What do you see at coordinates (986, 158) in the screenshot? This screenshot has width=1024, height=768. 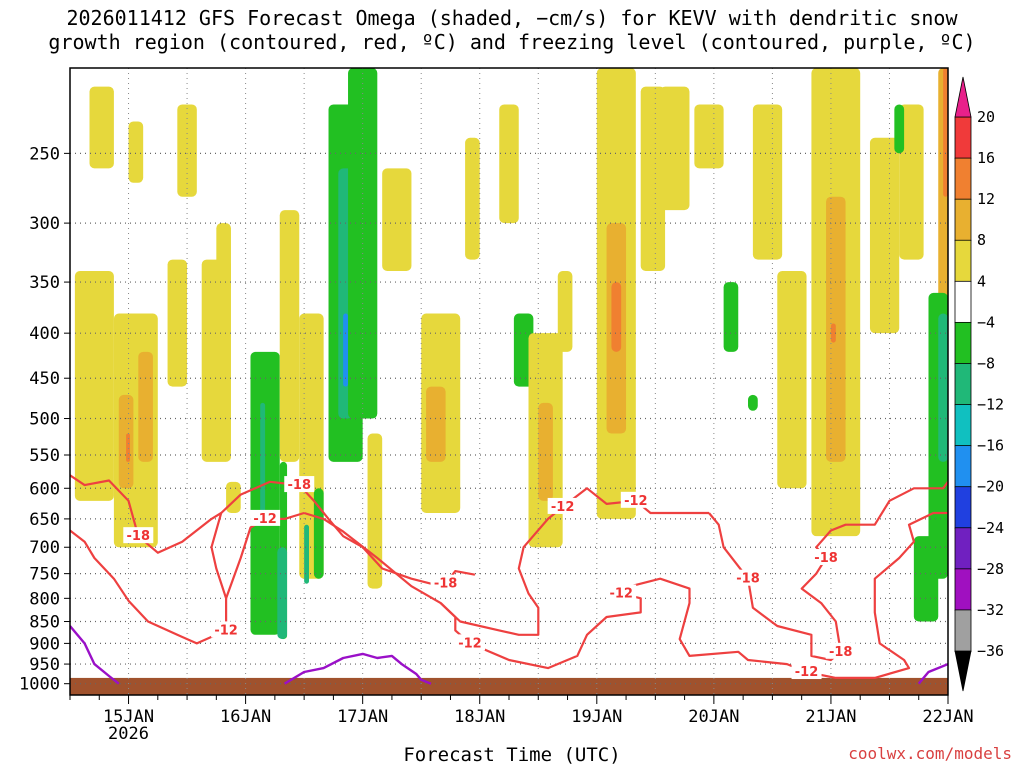 I see `colorbar-label-1: 16` at bounding box center [986, 158].